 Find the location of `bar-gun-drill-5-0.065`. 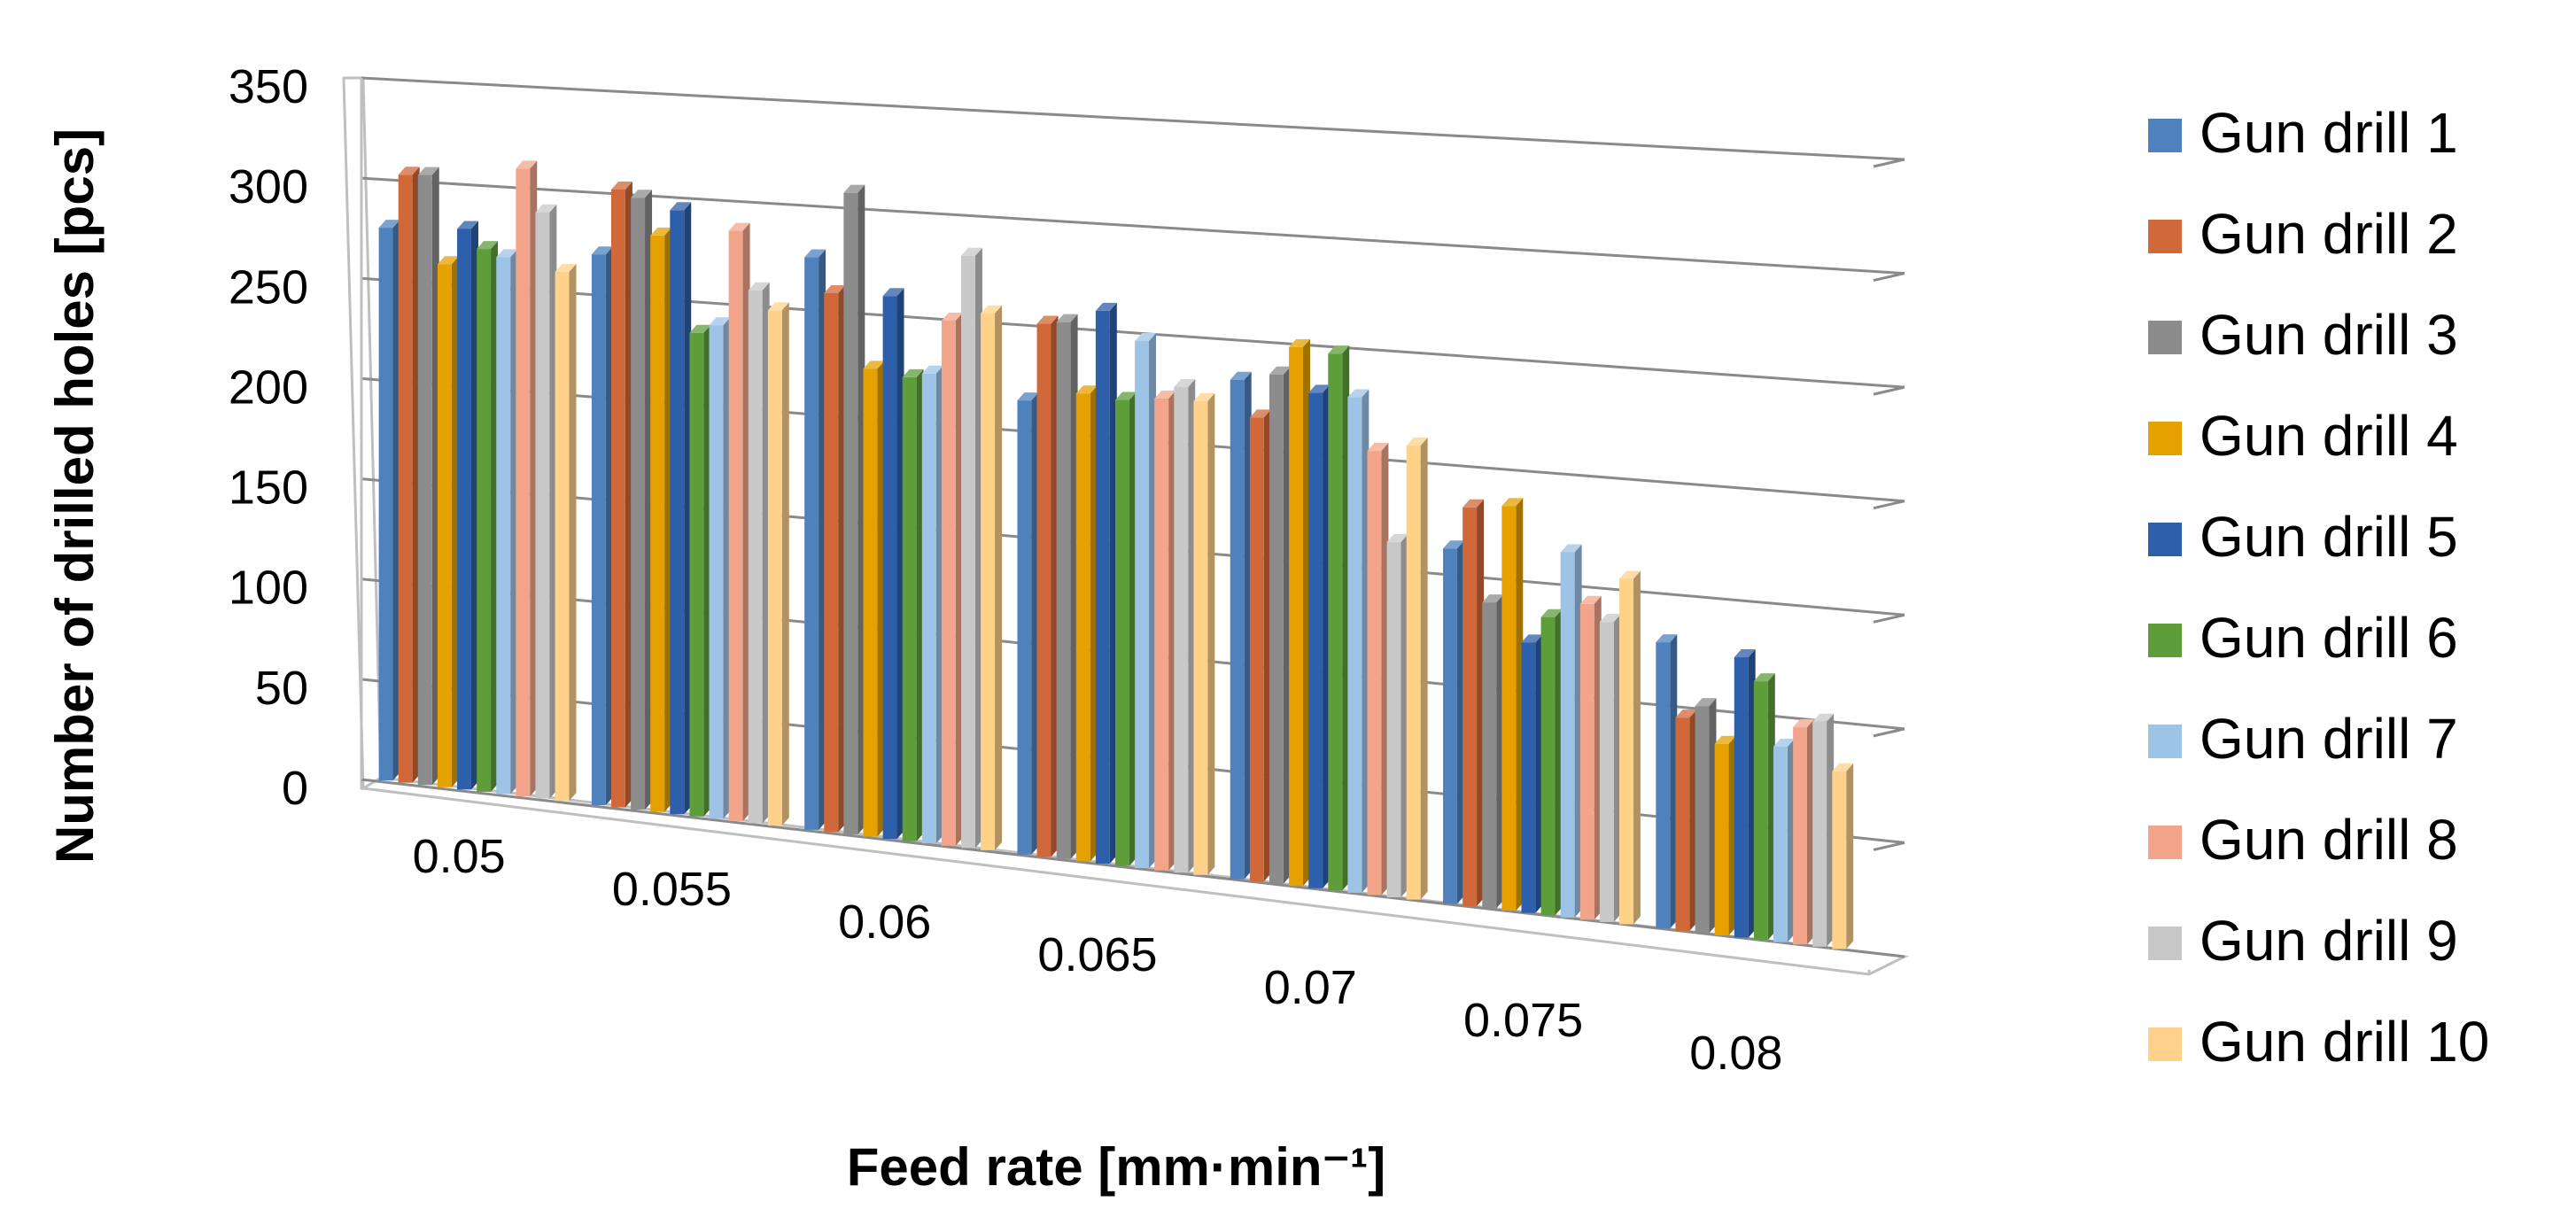

bar-gun-drill-5-0.065 is located at coordinates (1106, 583).